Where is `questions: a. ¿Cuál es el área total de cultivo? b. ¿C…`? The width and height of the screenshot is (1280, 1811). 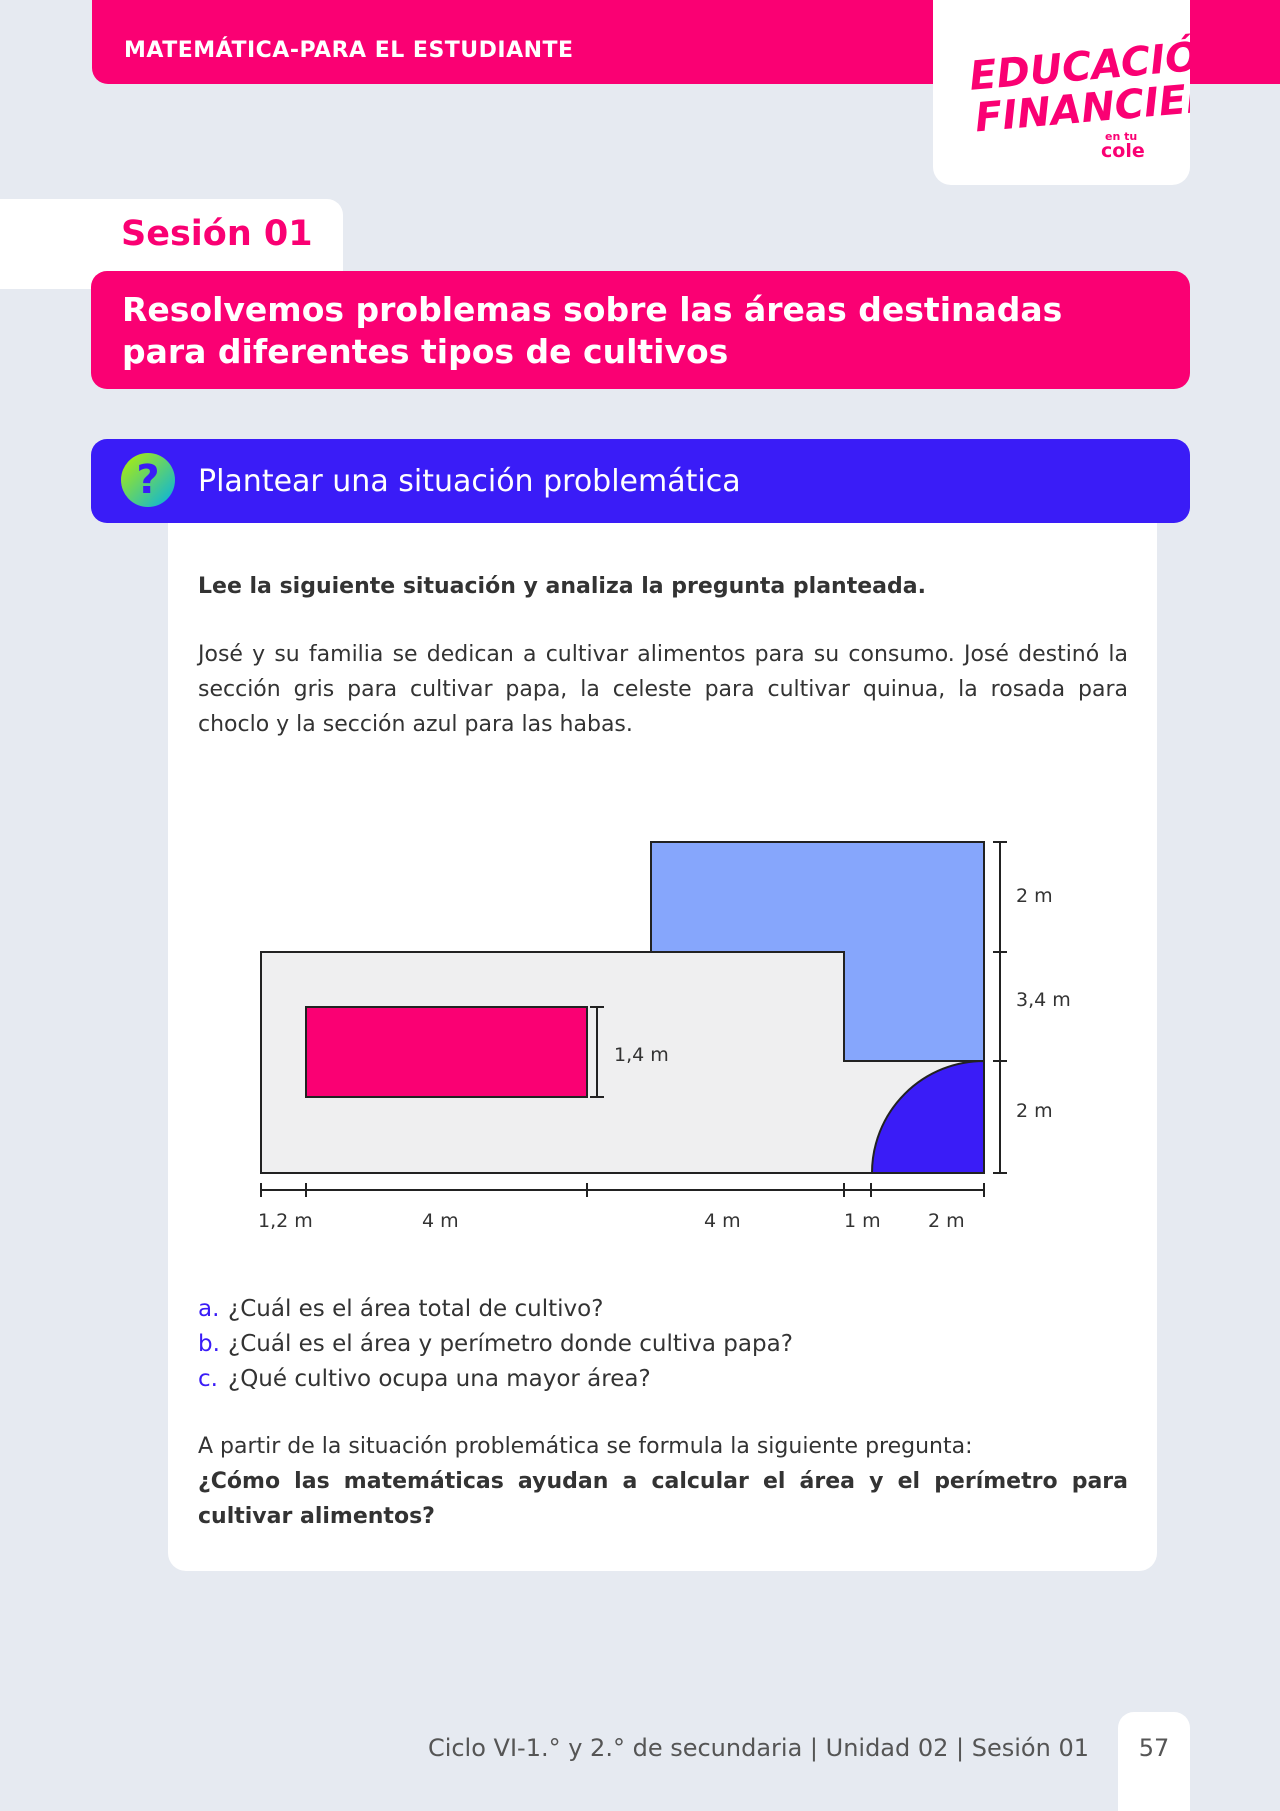
questions: a. ¿Cuál es el área total de cultivo? b. ¿C… is located at coordinates (495, 1344).